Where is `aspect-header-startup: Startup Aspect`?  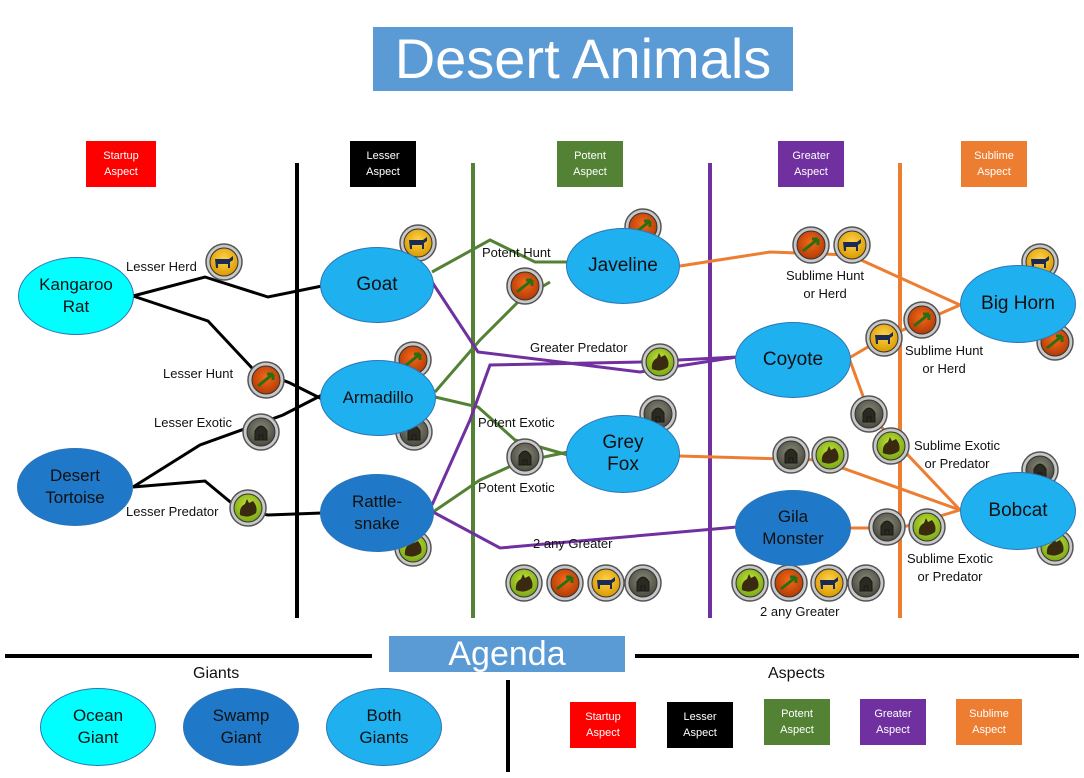 aspect-header-startup: Startup Aspect is located at coordinates (121, 164).